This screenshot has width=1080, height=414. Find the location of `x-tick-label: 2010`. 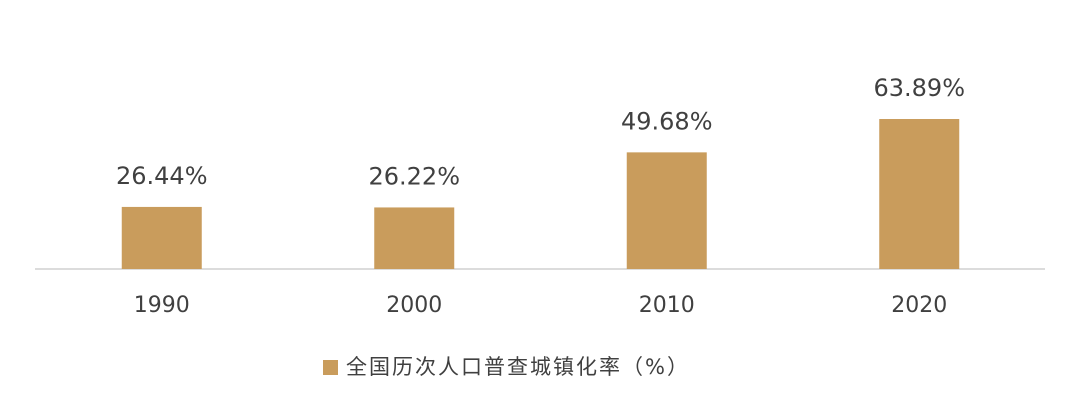

x-tick-label: 2010 is located at coordinates (667, 305).